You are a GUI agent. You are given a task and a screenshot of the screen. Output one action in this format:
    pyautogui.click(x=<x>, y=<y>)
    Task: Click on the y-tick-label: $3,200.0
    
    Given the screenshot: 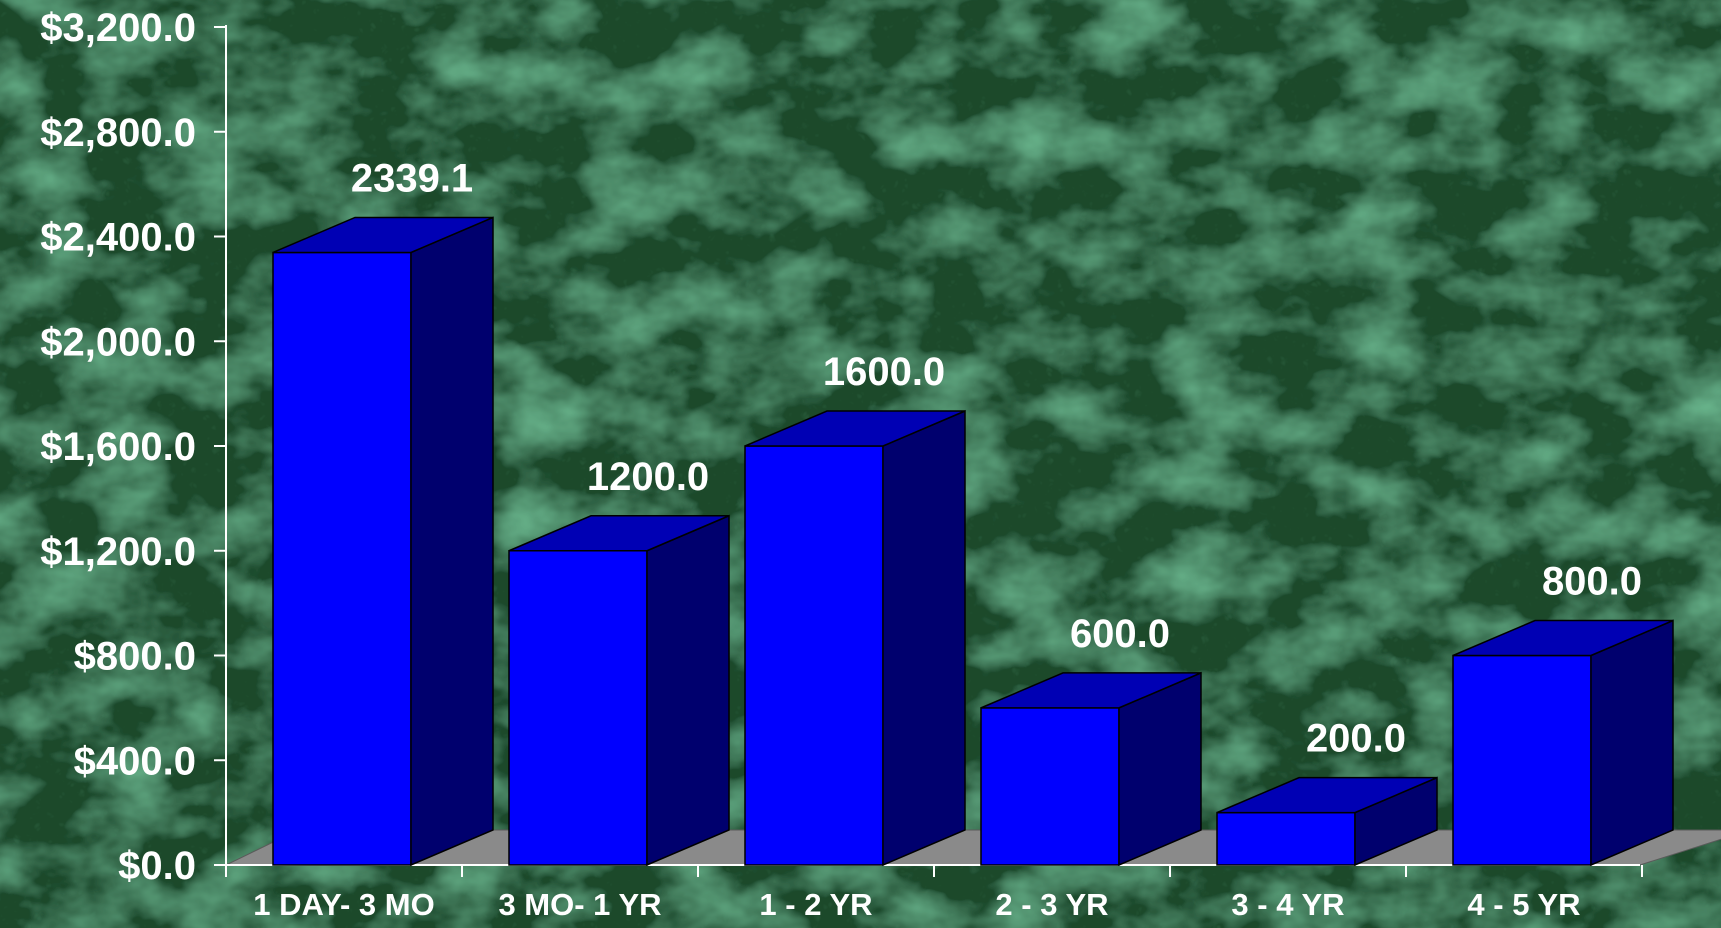 What is the action you would take?
    pyautogui.click(x=118, y=28)
    